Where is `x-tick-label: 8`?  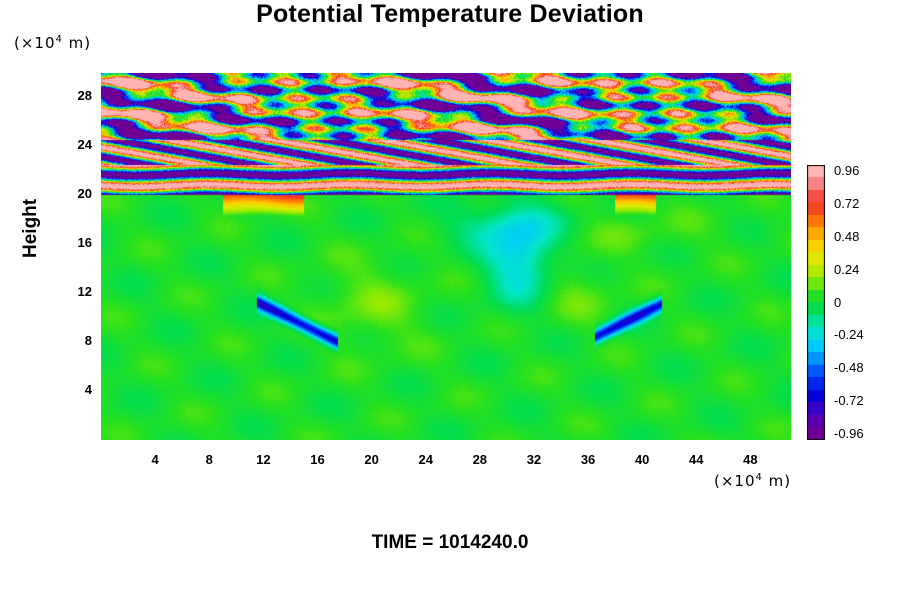
x-tick-label: 8 is located at coordinates (209, 459).